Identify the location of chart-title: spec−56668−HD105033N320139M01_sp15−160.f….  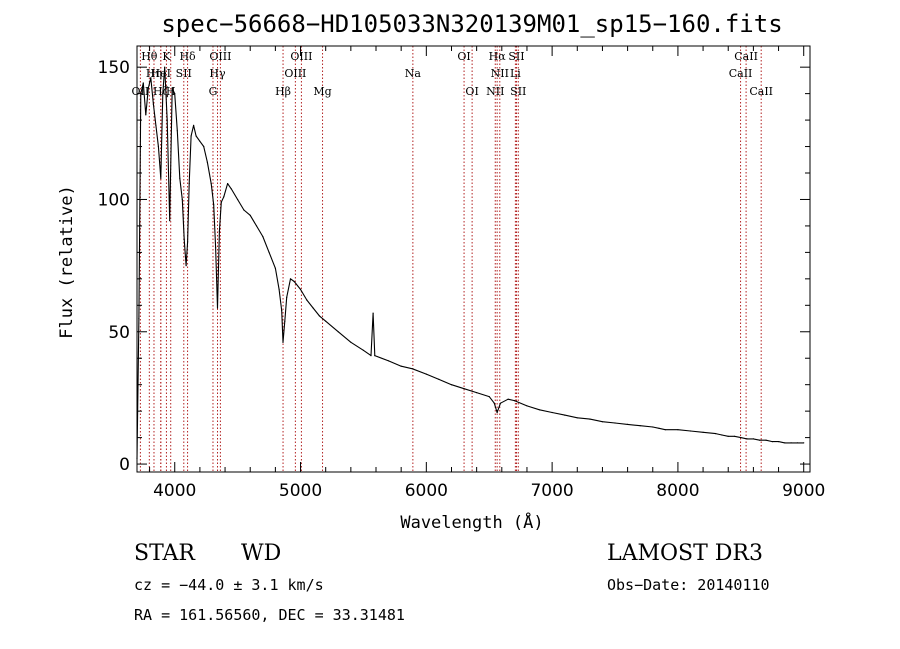
(471, 24).